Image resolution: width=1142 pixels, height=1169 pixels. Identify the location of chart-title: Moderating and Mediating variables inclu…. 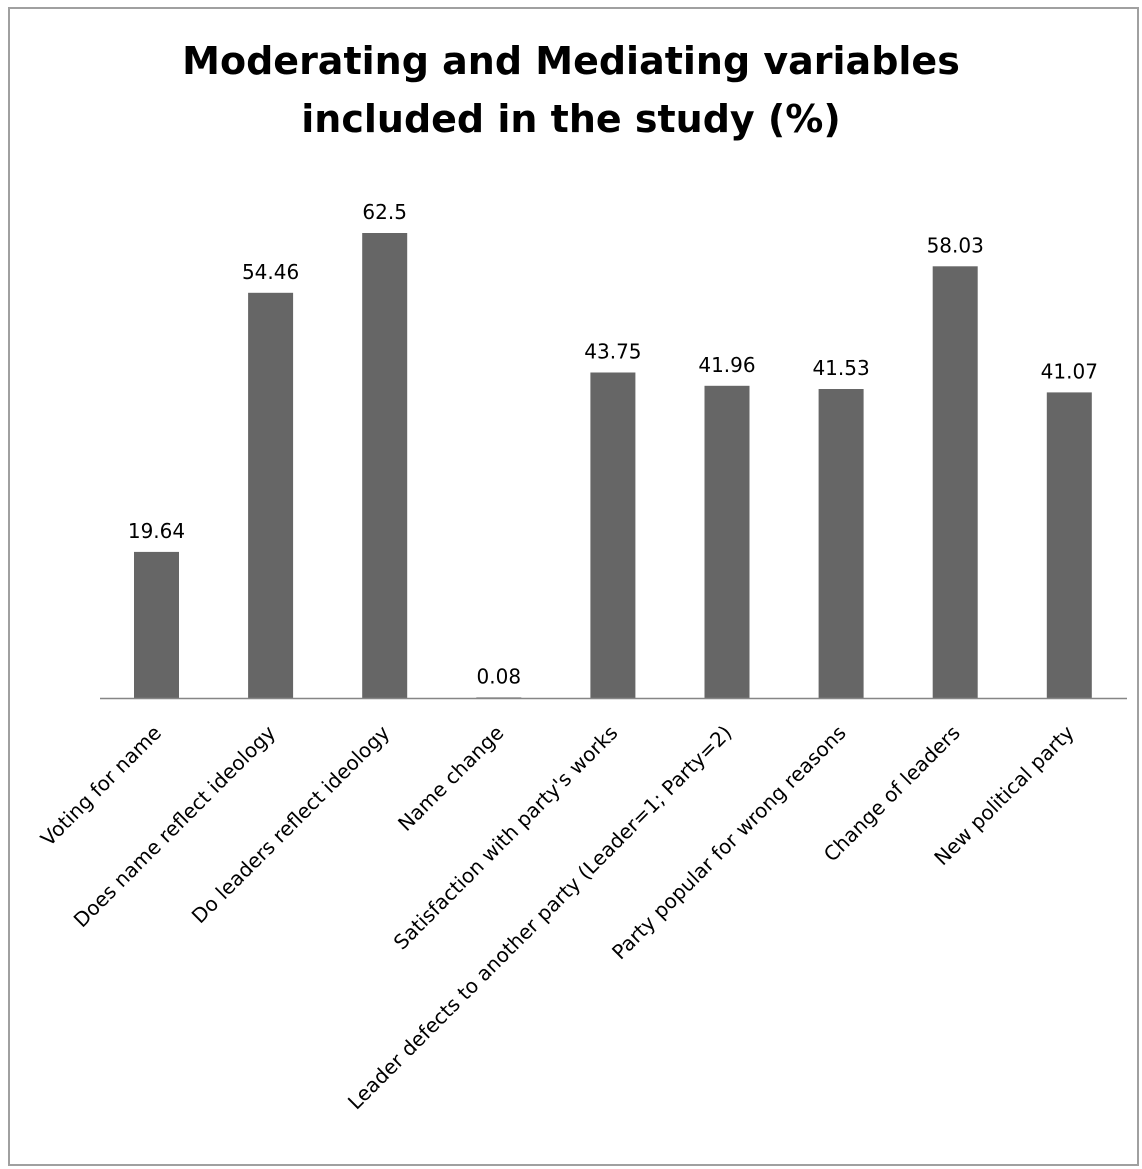
(571, 90).